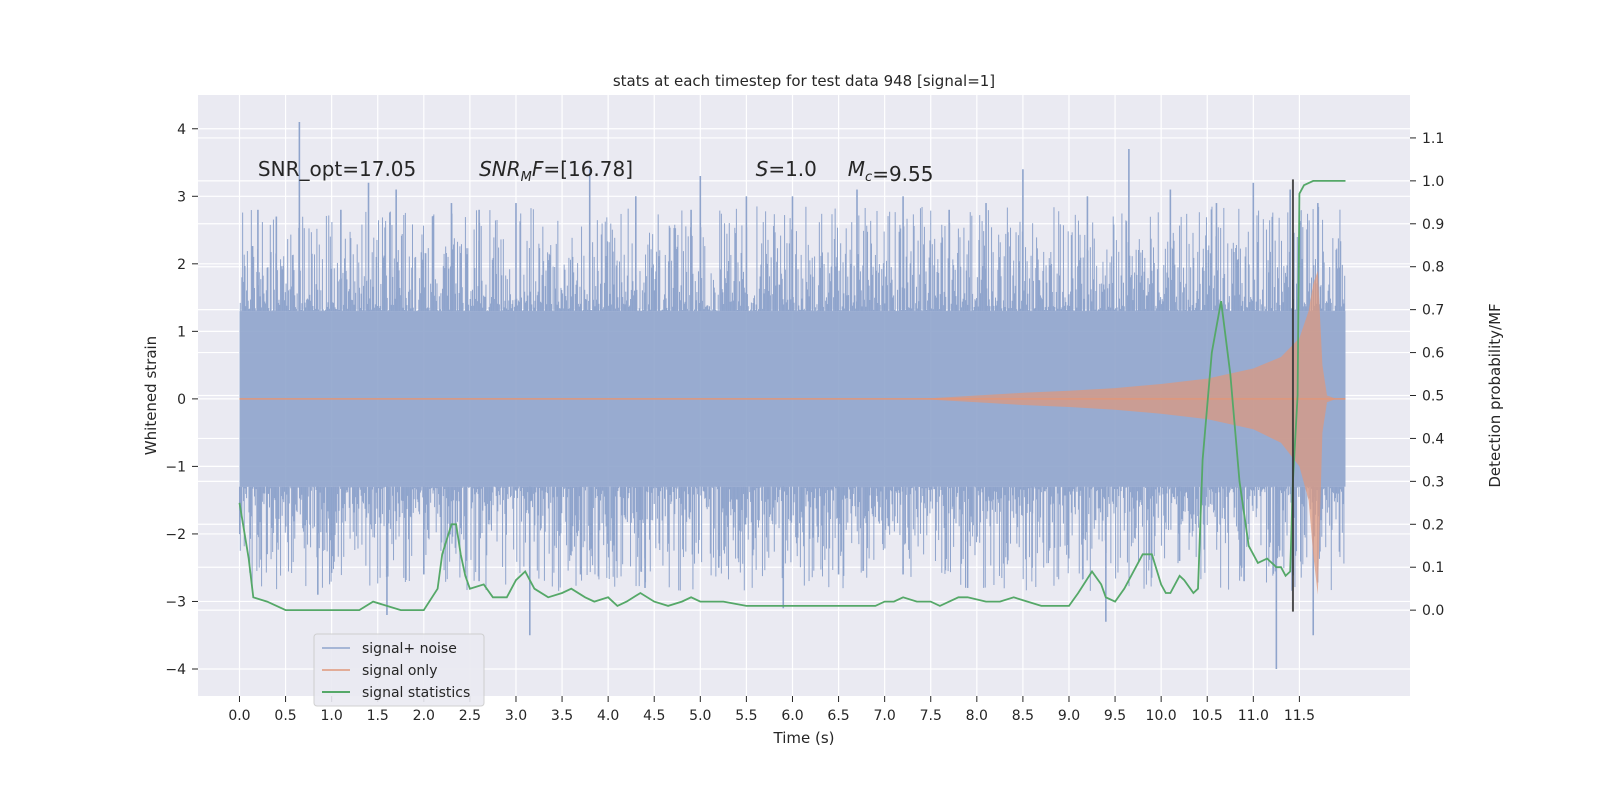 The height and width of the screenshot is (800, 1600). I want to click on y-right-tick-label: 1.1, so click(1433, 139).